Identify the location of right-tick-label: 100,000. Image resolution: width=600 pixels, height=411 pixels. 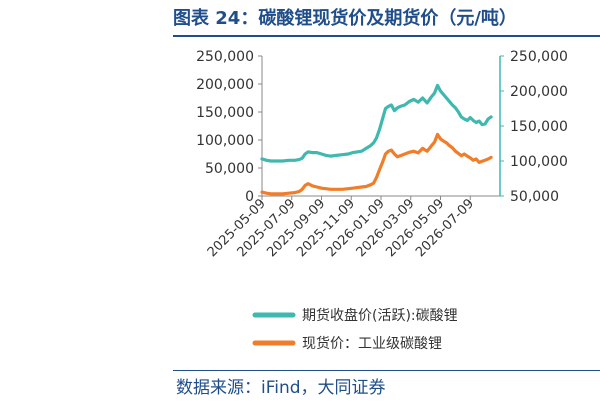
(539, 162).